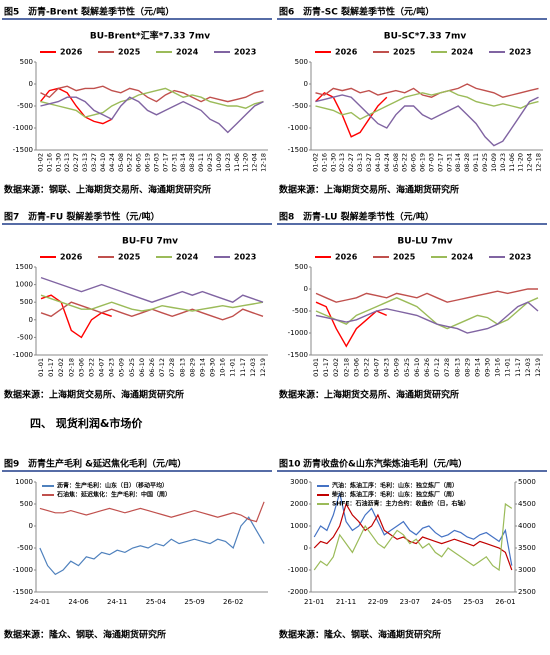 Image resolution: width=550 pixels, height=655 pixels. I want to click on x-tick-label: 05-22, so click(405, 162).